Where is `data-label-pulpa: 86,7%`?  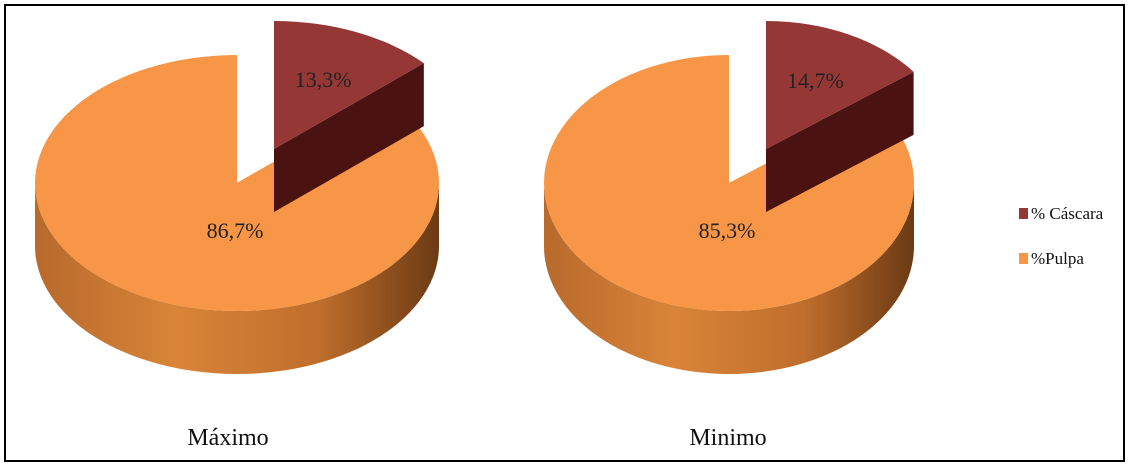
data-label-pulpa: 86,7% is located at coordinates (235, 230).